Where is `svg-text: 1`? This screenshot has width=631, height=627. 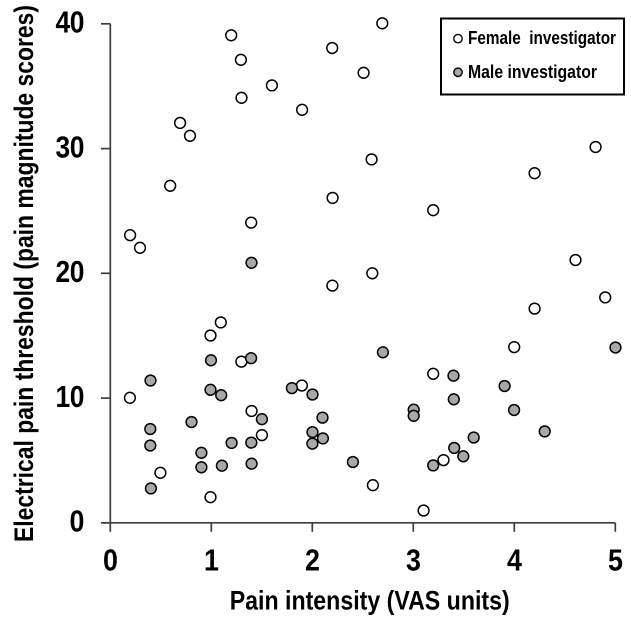
svg-text: 1 is located at coordinates (211, 559).